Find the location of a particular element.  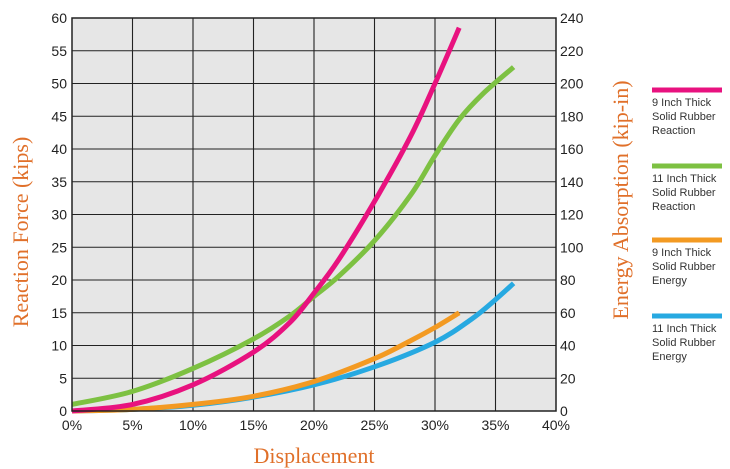

y-tick-label-left: 50 is located at coordinates (59, 84).